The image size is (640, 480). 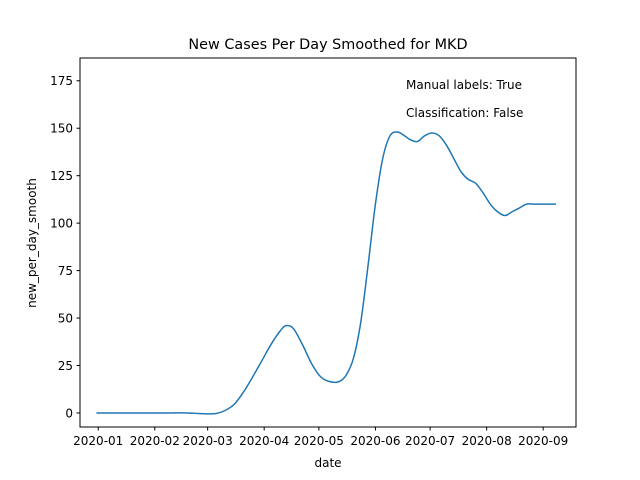 What do you see at coordinates (543, 441) in the screenshot?
I see `x-tick-label: 2020-09` at bounding box center [543, 441].